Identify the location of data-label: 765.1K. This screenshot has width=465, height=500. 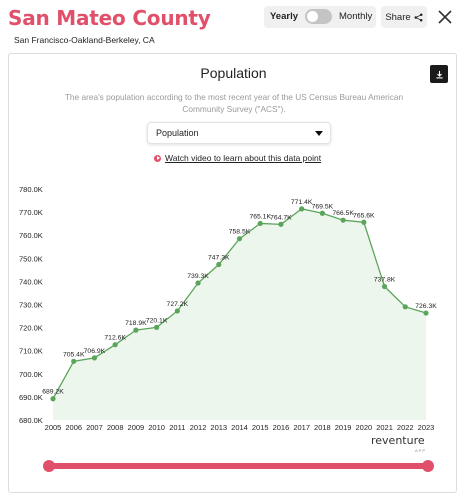
(260, 216).